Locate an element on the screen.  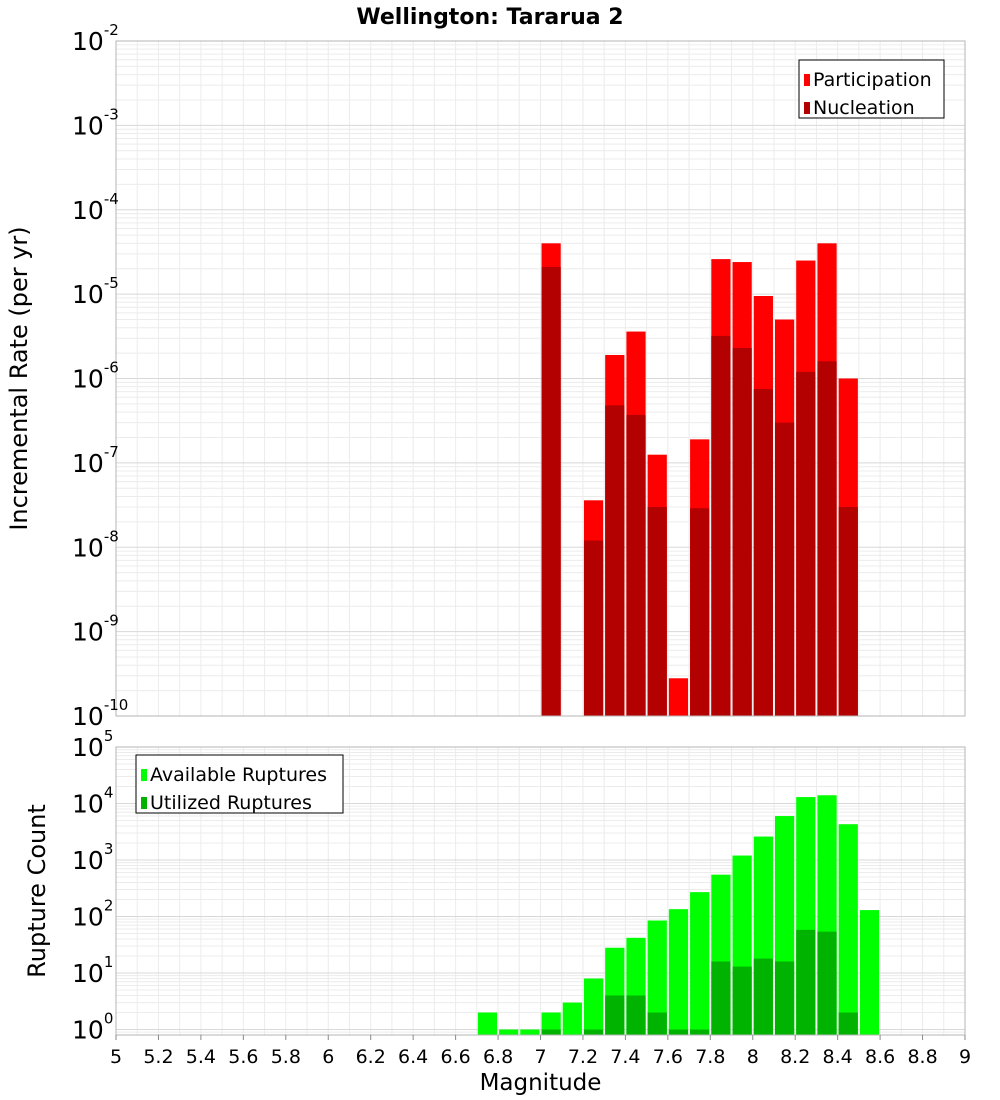
y-tick-label: 10⁻⁴ is located at coordinates (95, 207).